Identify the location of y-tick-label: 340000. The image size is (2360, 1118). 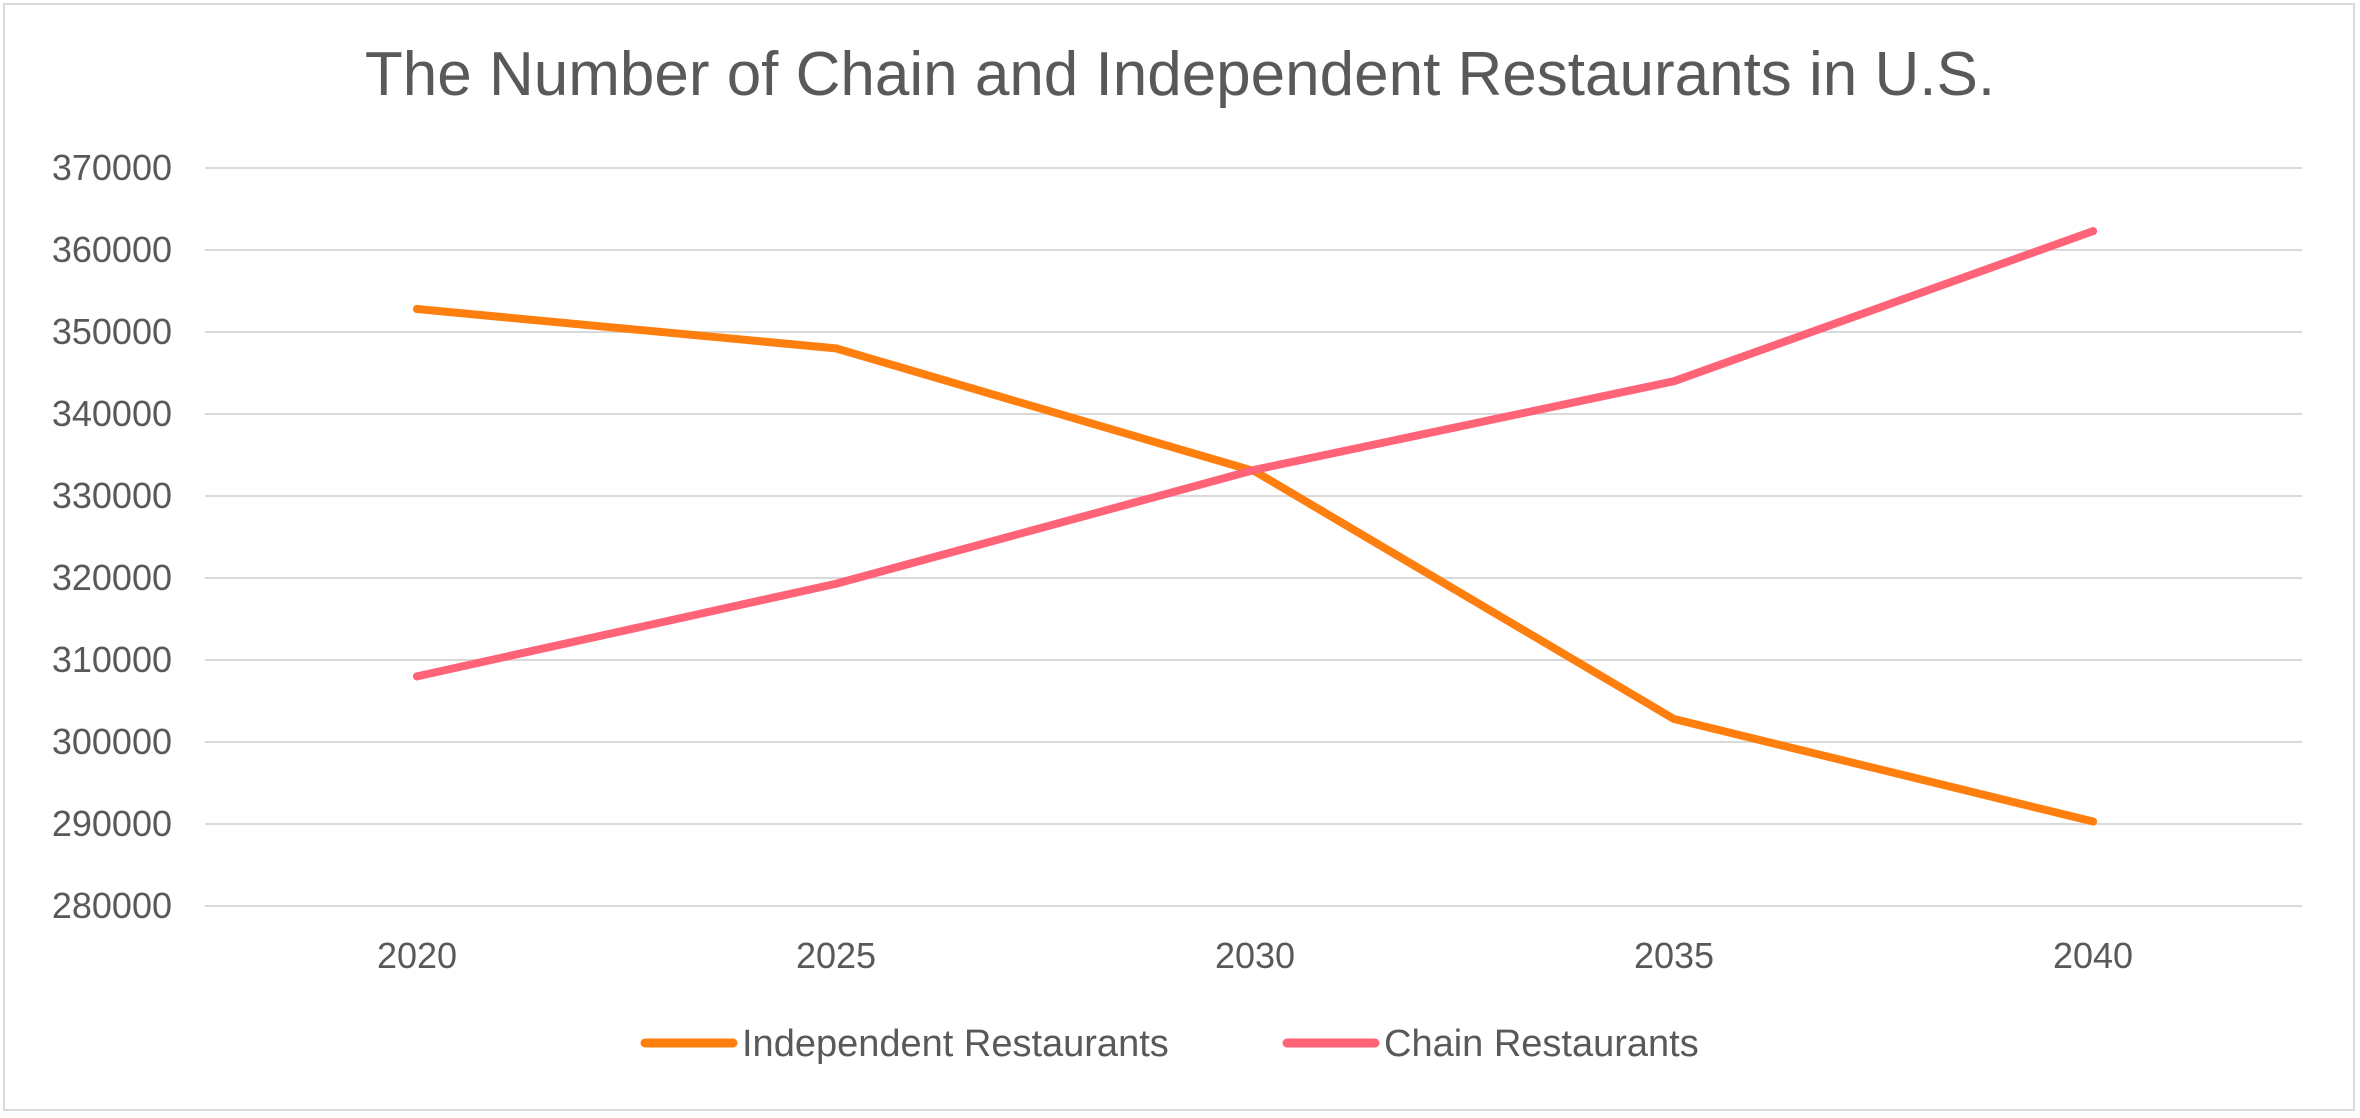
(112, 413).